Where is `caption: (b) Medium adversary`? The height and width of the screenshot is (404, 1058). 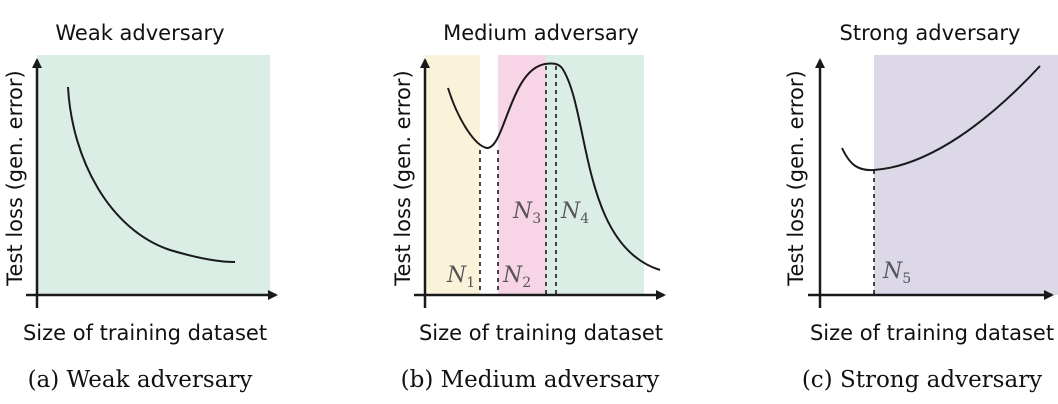 caption: (b) Medium adversary is located at coordinates (530, 380).